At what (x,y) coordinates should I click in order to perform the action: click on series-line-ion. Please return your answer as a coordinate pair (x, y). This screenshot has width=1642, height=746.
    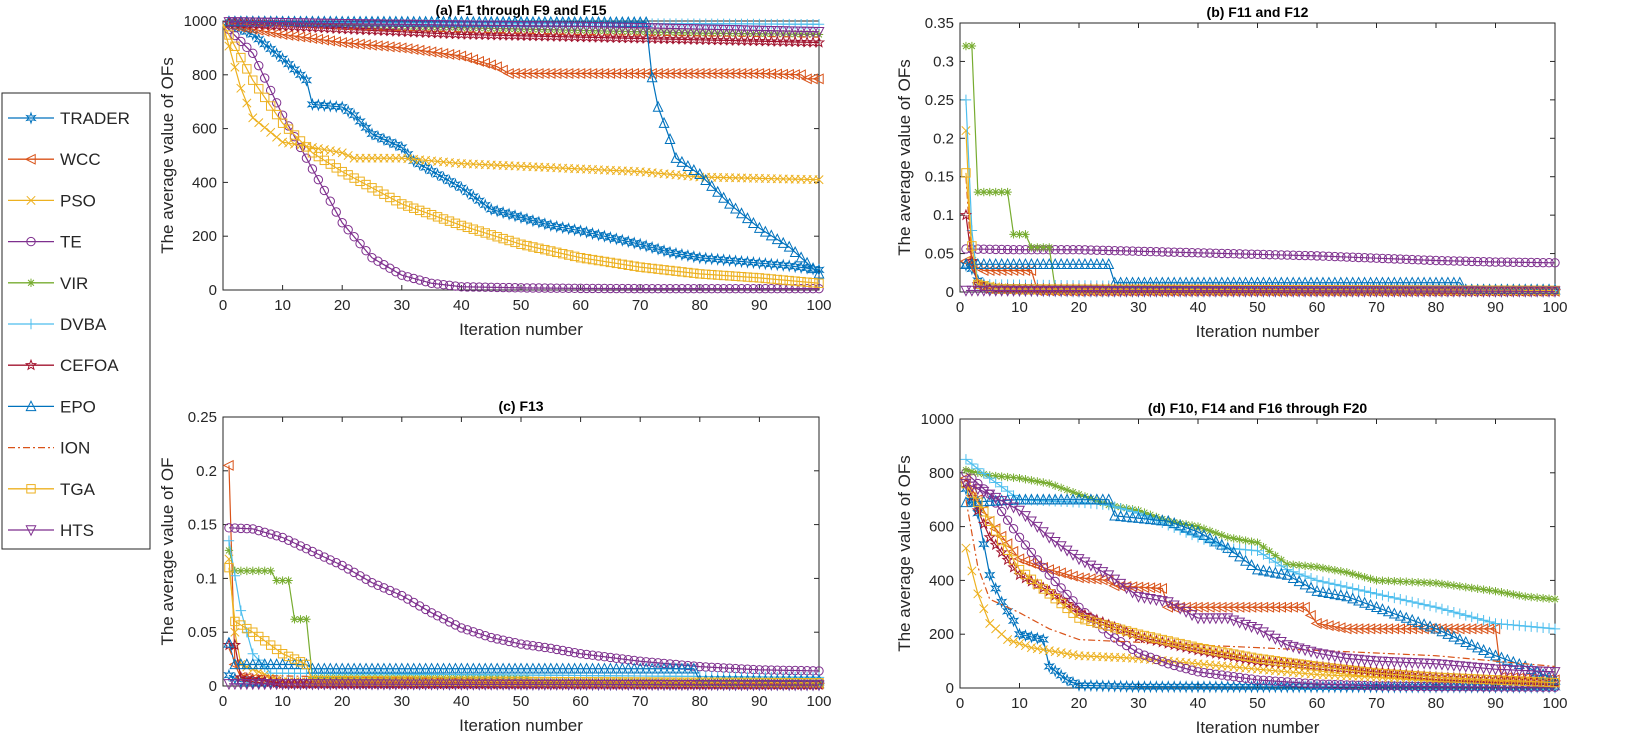
    Looking at the image, I should click on (524, 30).